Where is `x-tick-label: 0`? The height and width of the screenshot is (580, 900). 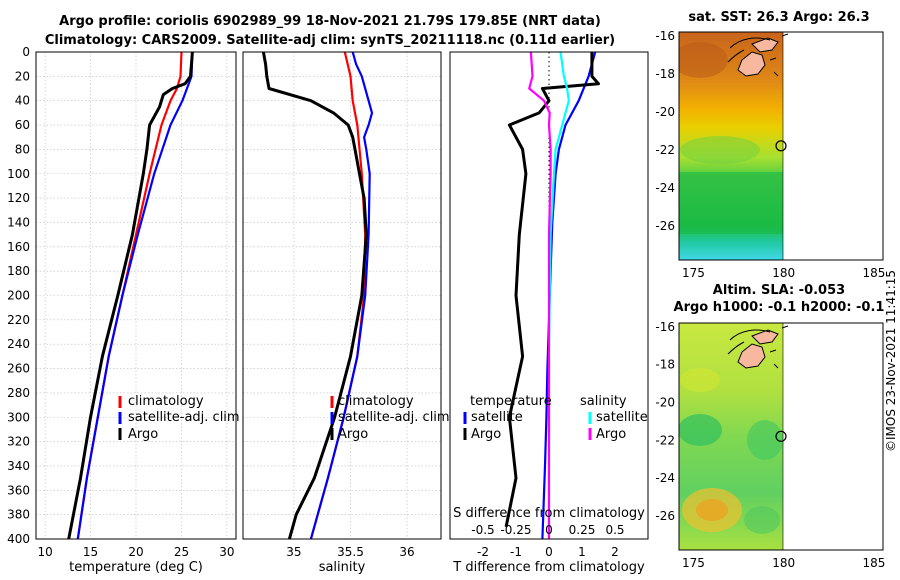 x-tick-label: 0 is located at coordinates (549, 552).